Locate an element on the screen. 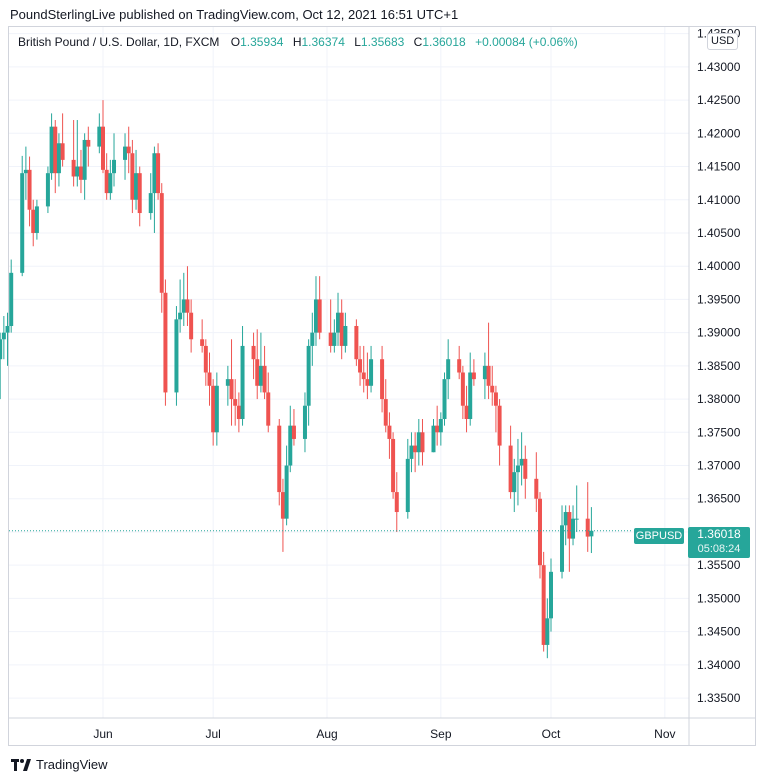  currency-badge: USD is located at coordinates (723, 41).